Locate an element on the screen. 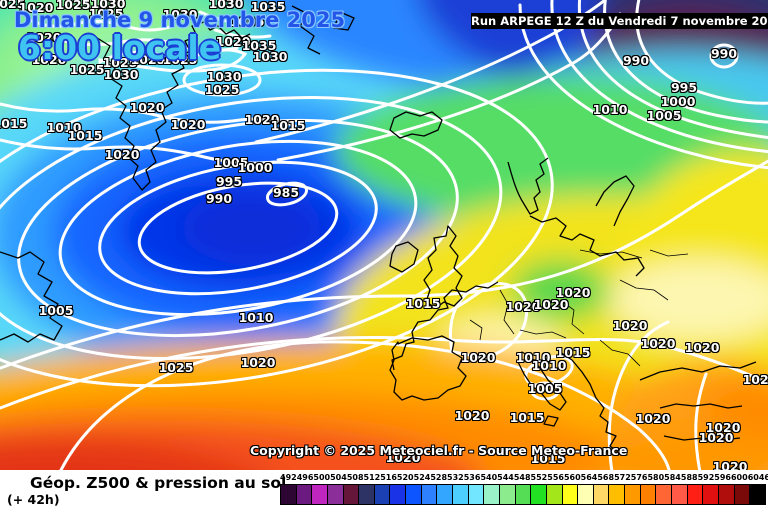  scale-value: 516 is located at coordinates (388, 477).